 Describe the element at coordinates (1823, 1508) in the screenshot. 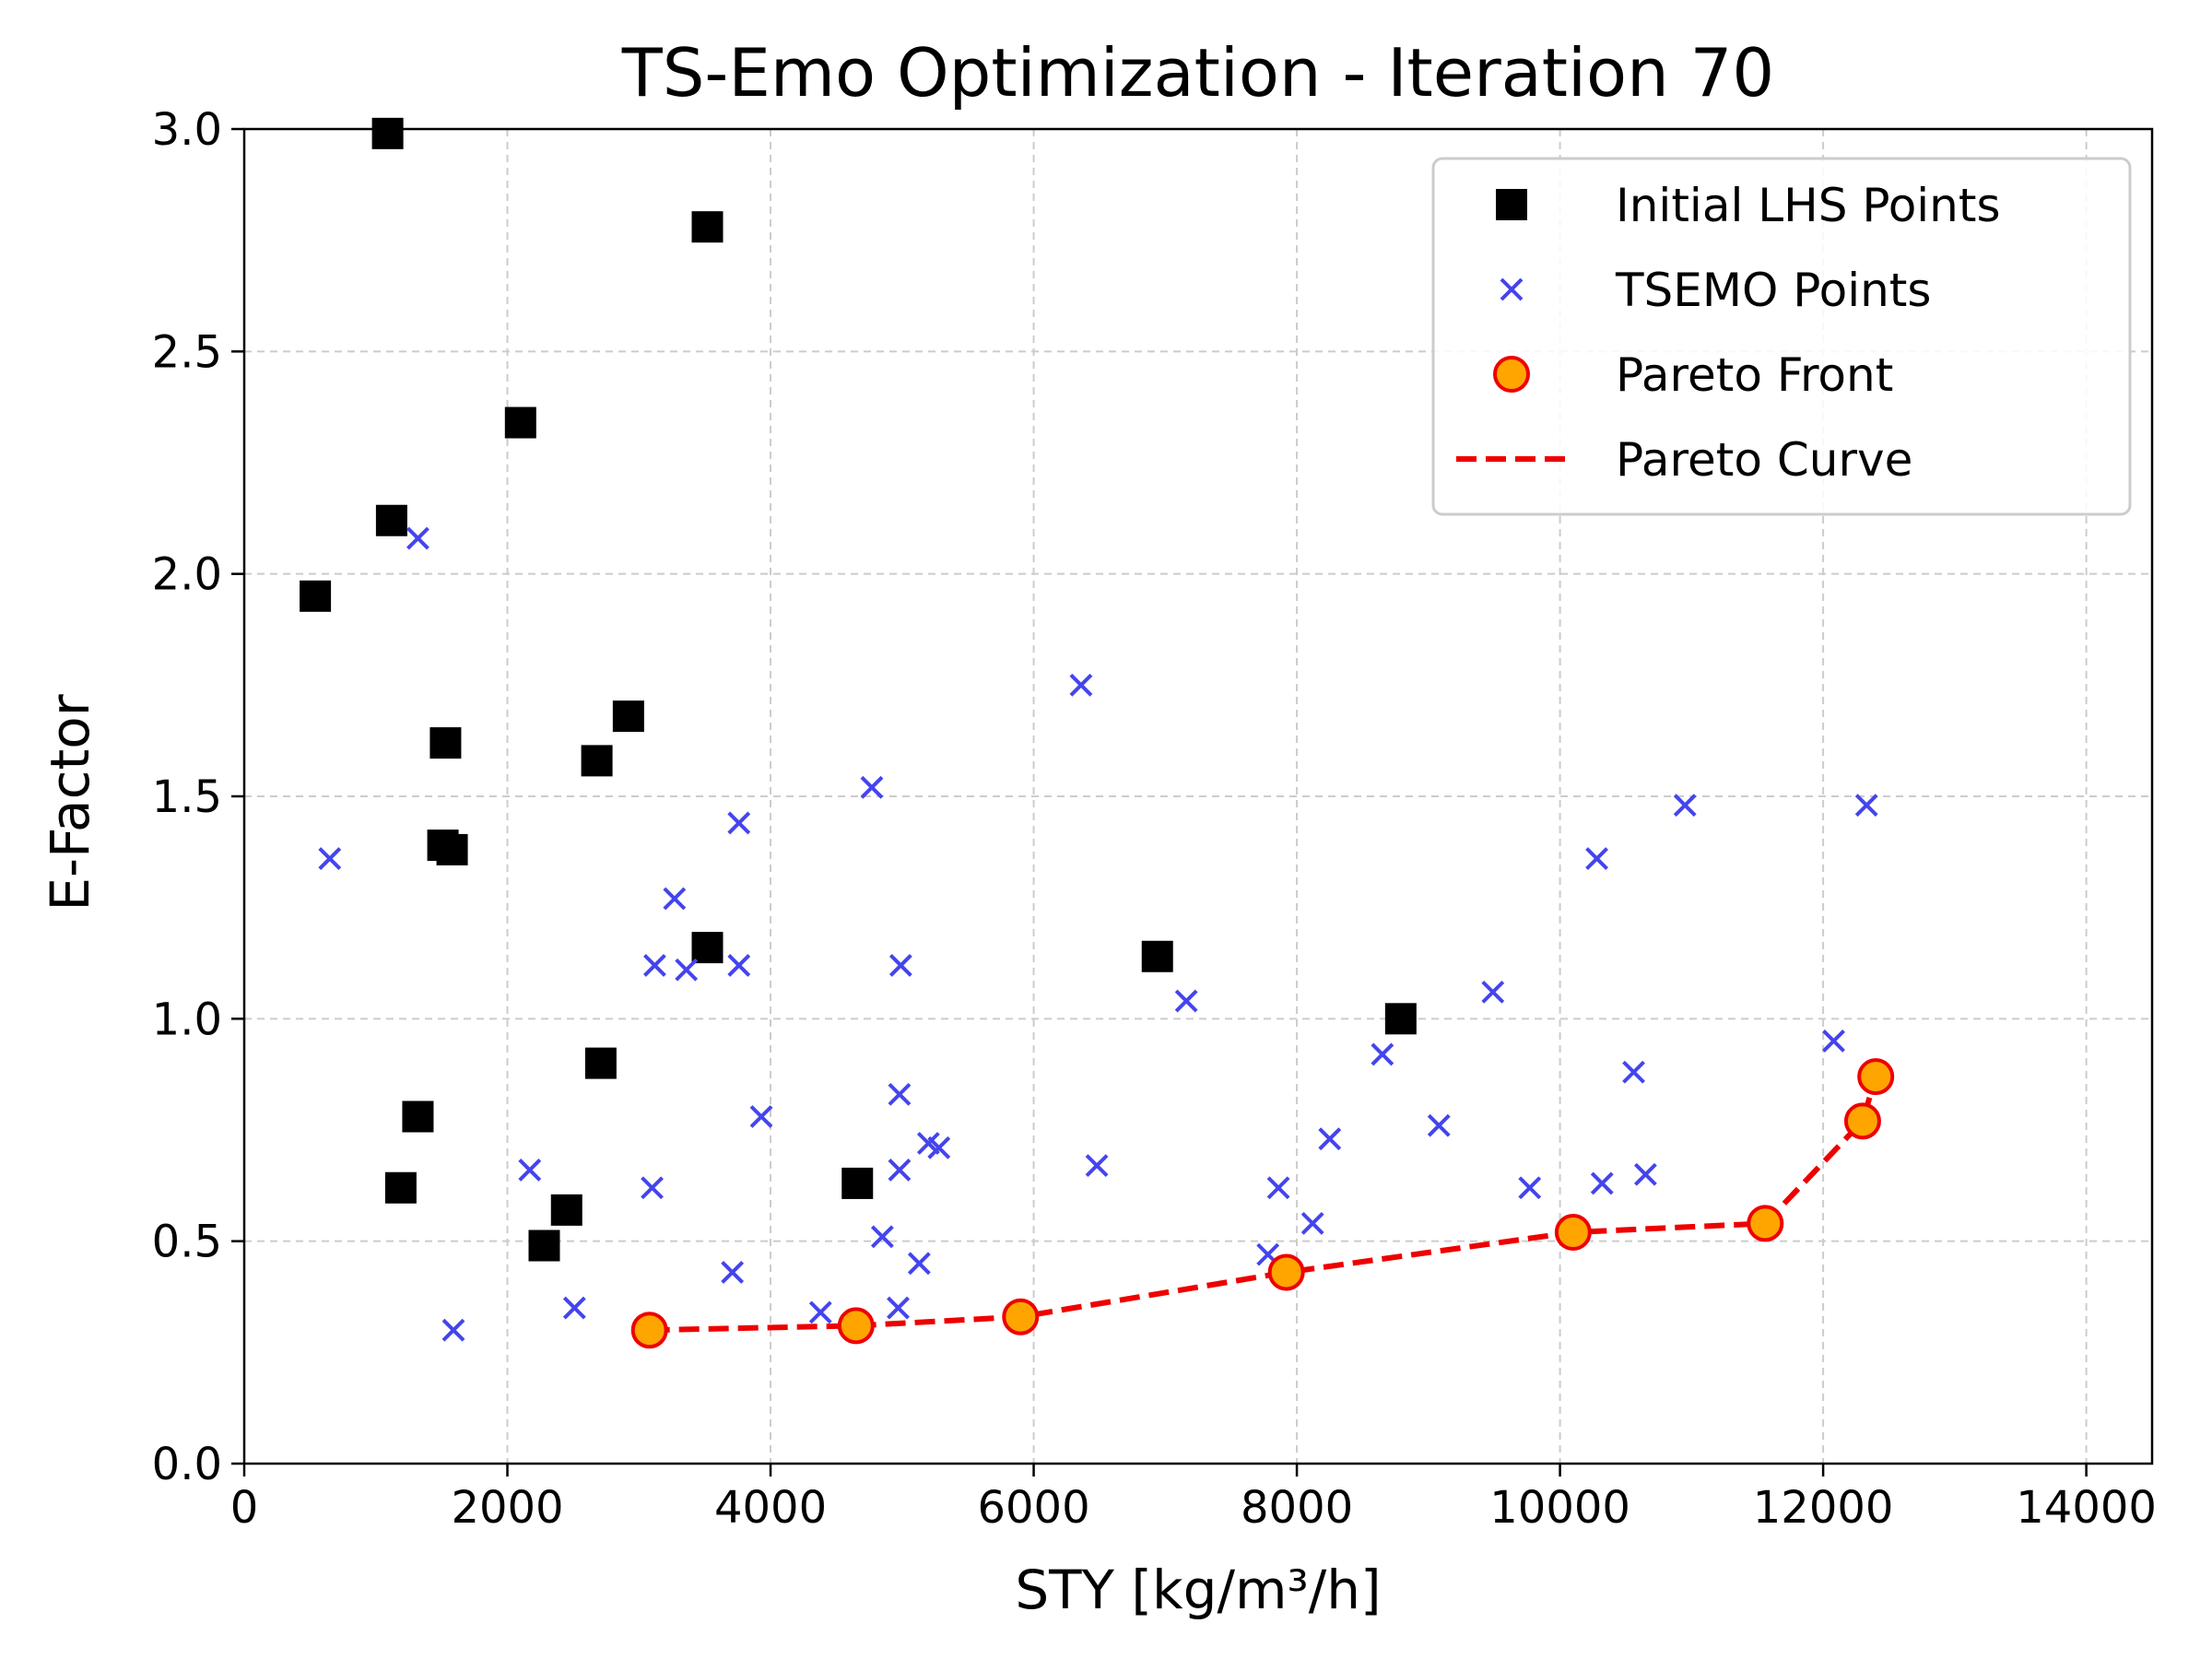

I see `x-tick-label: 12000` at that location.